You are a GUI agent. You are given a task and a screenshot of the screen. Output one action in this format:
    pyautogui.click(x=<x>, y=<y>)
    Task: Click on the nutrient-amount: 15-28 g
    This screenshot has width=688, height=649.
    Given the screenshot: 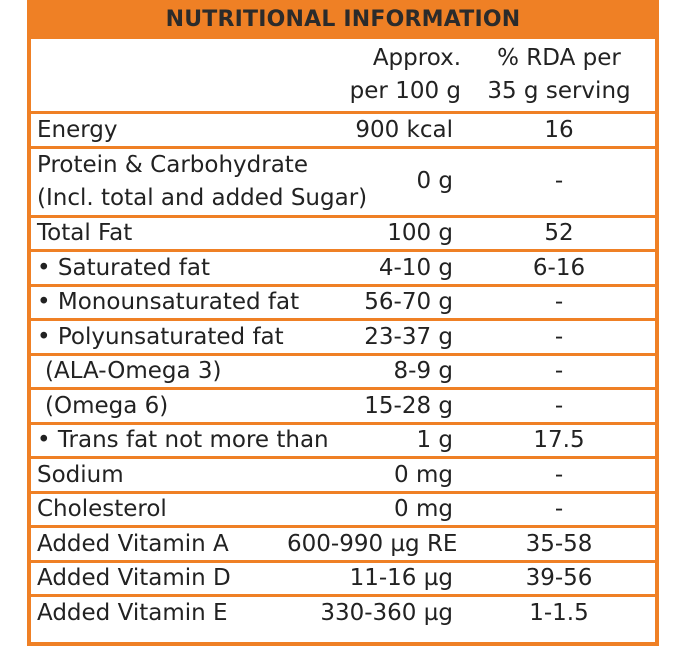 What is the action you would take?
    pyautogui.click(x=372, y=406)
    